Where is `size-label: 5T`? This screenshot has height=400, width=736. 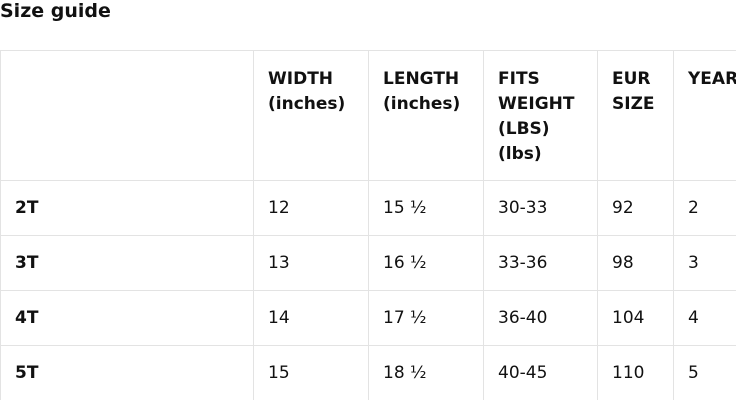
size-label: 5T is located at coordinates (127, 372).